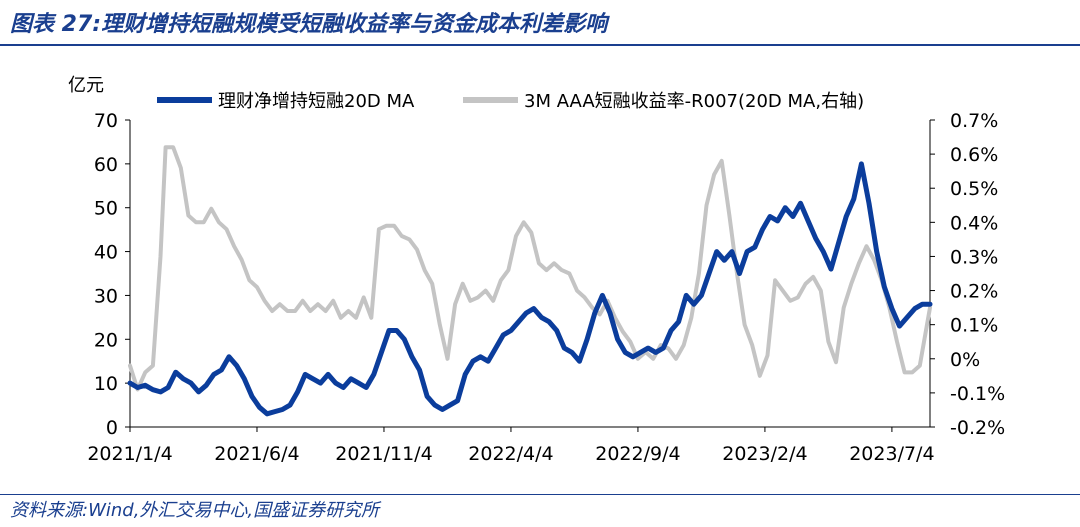 The width and height of the screenshot is (1080, 527). Describe the element at coordinates (974, 257) in the screenshot. I see `right-tick-label: 0.3%` at that location.